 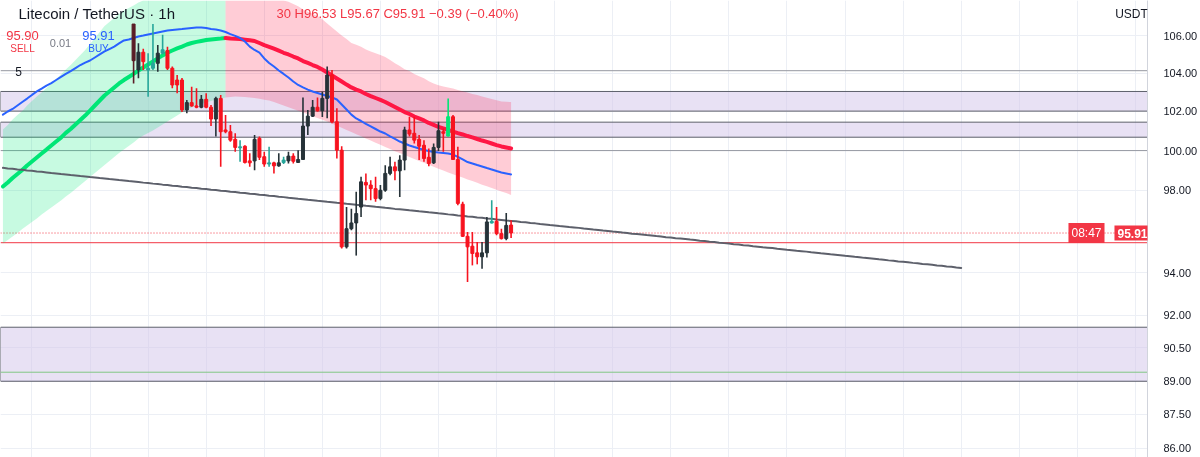 What do you see at coordinates (1180, 150) in the screenshot?
I see `y-tick-label: 100.00` at bounding box center [1180, 150].